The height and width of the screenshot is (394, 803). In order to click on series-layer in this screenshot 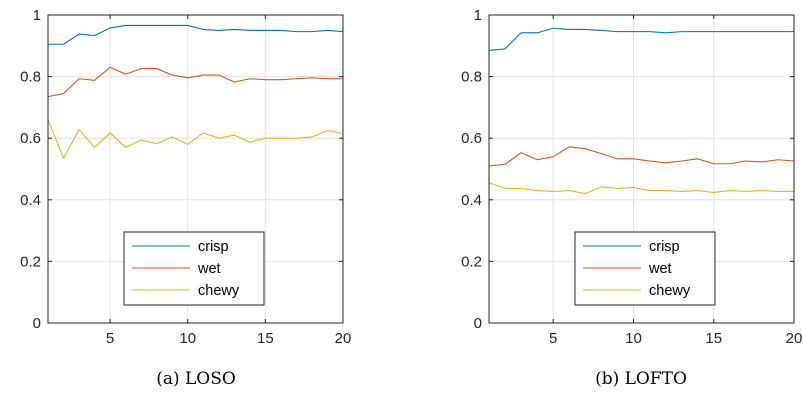, I will do `click(195, 91)`.